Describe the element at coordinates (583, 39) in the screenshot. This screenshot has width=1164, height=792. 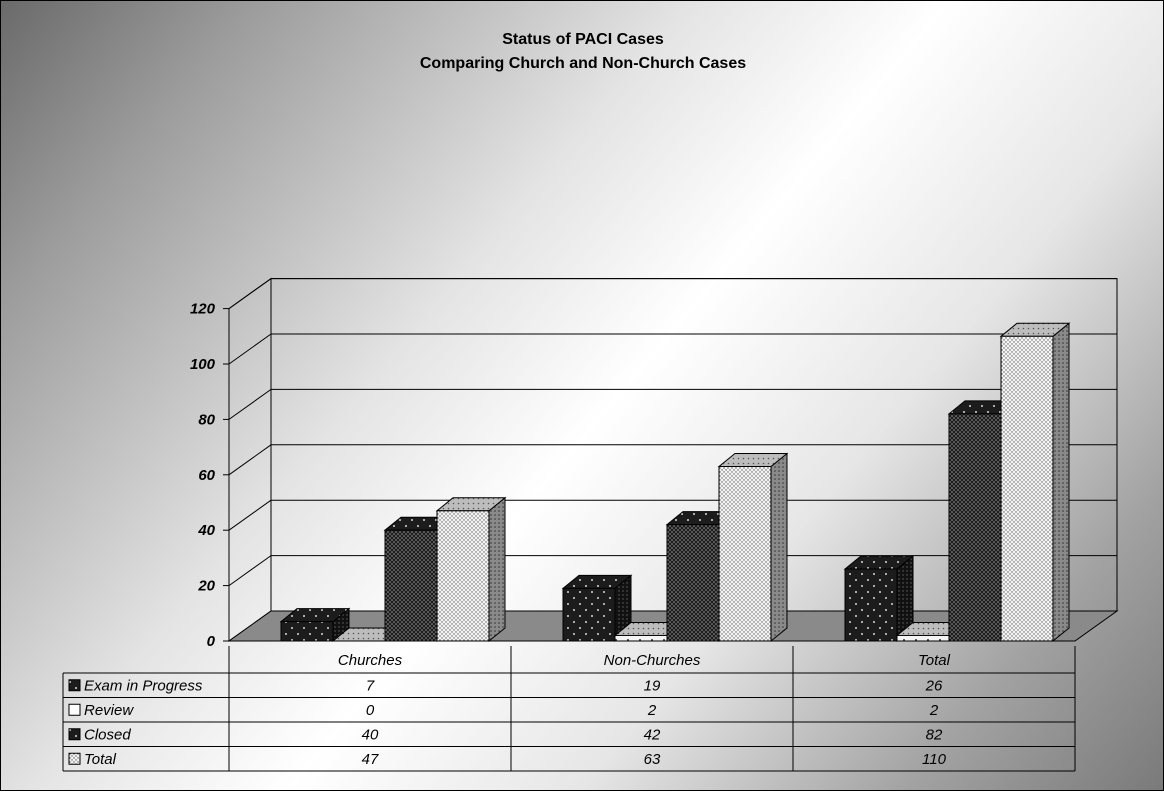
I see `chart-title: Status of PACI Cases` at that location.